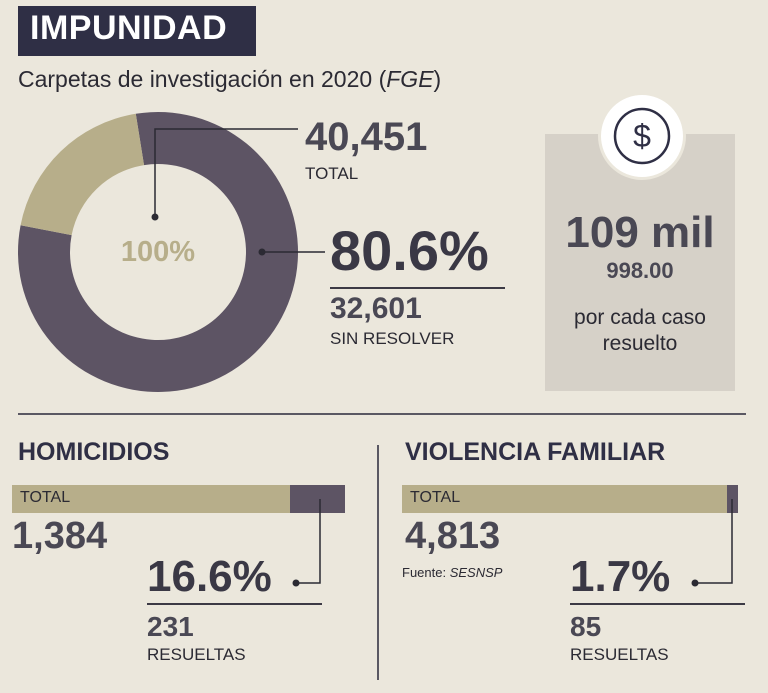 The width and height of the screenshot is (768, 693). What do you see at coordinates (570, 499) in the screenshot?
I see `violencia-bar` at bounding box center [570, 499].